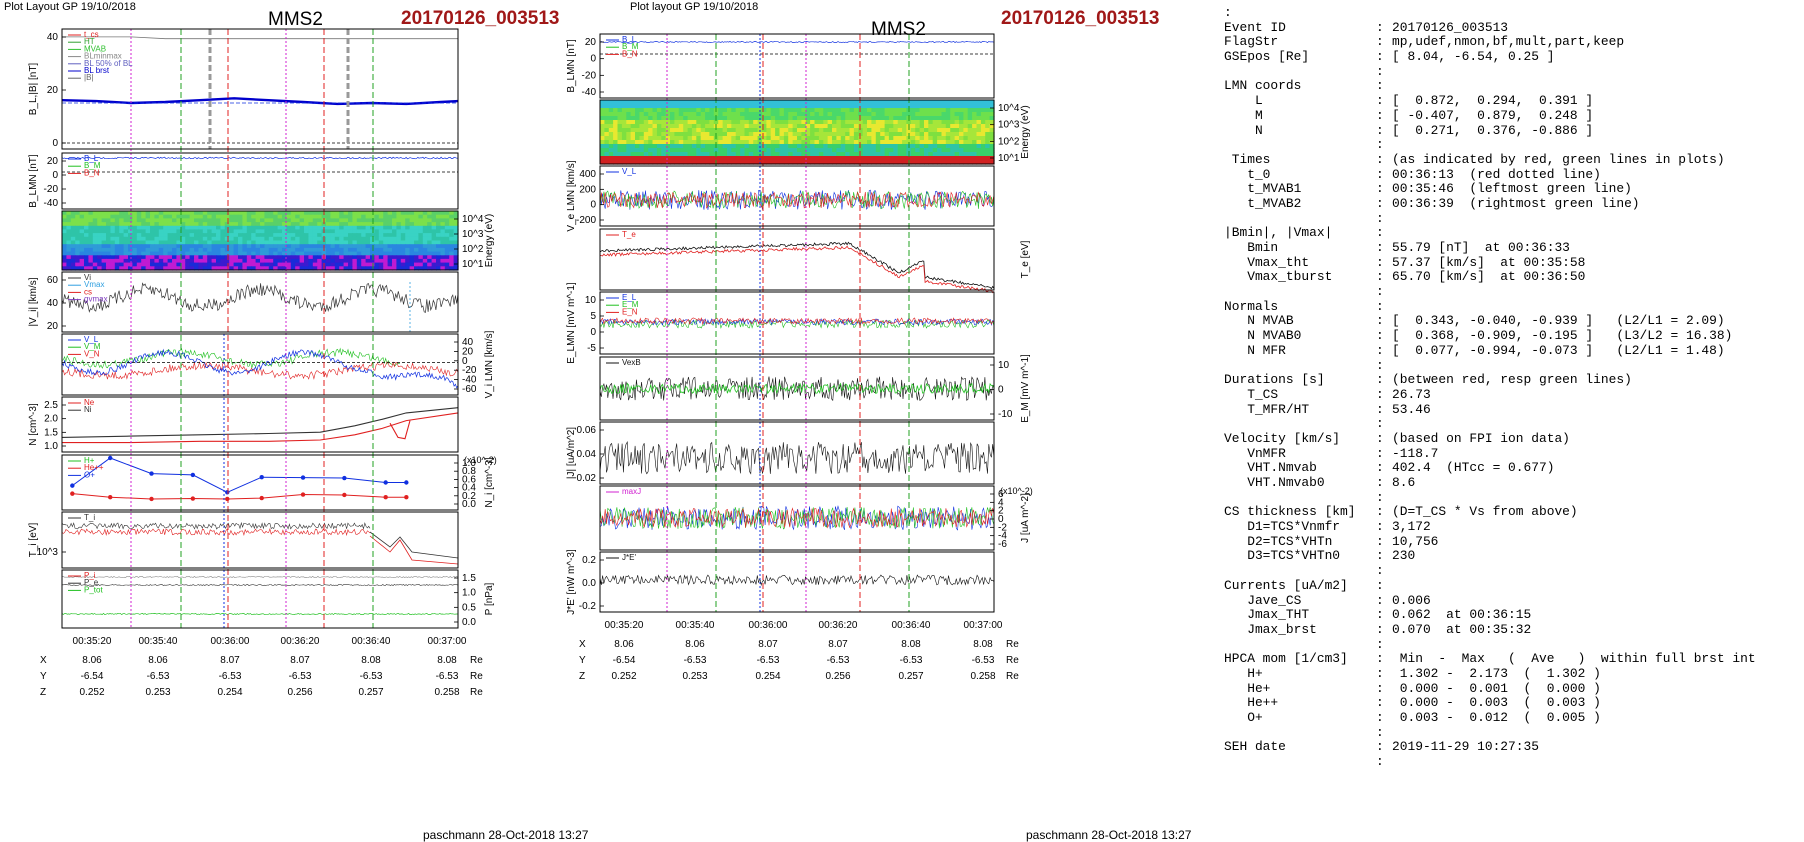 This screenshot has width=1804, height=842. What do you see at coordinates (1512, 703) in the screenshot?
I see `info-row: He++: 0.000 - 0.003 ( 0.003 )` at bounding box center [1512, 703].